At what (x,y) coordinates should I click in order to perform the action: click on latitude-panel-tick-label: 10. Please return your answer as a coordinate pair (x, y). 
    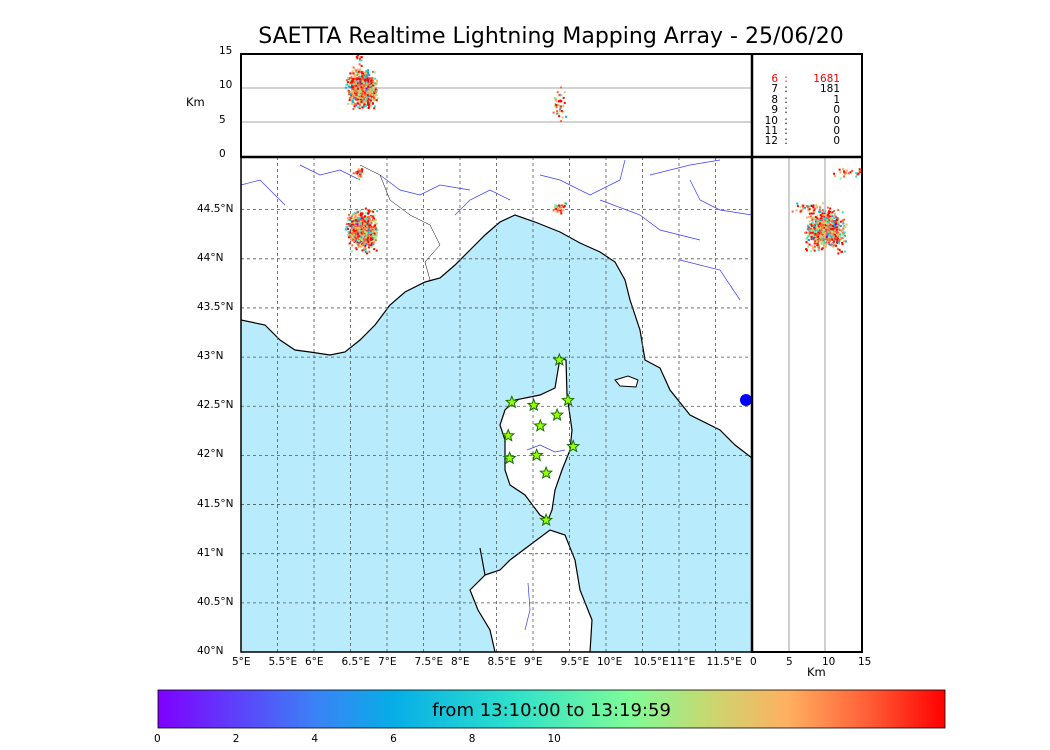
    Looking at the image, I should click on (829, 662).